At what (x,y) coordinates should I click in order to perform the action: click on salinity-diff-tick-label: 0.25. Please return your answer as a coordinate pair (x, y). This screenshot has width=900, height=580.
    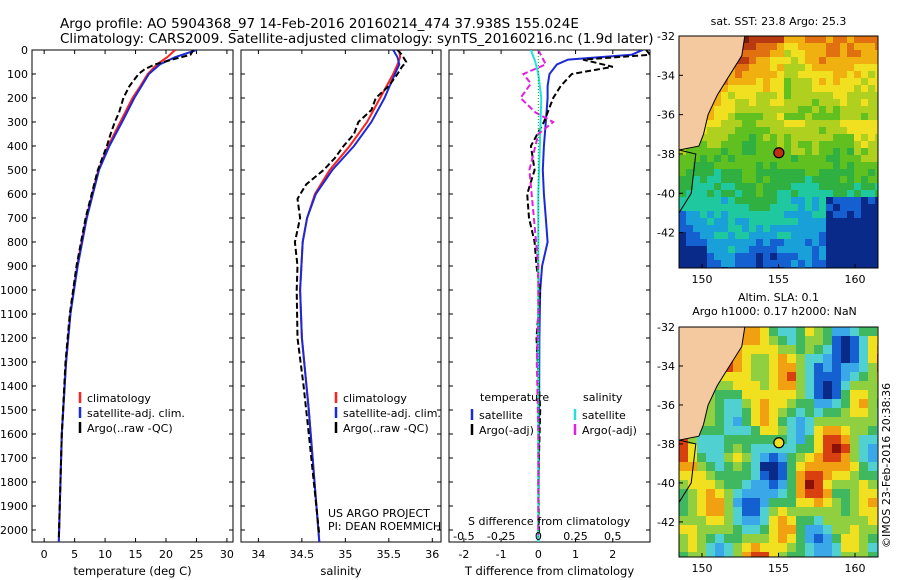
    Looking at the image, I should click on (575, 536).